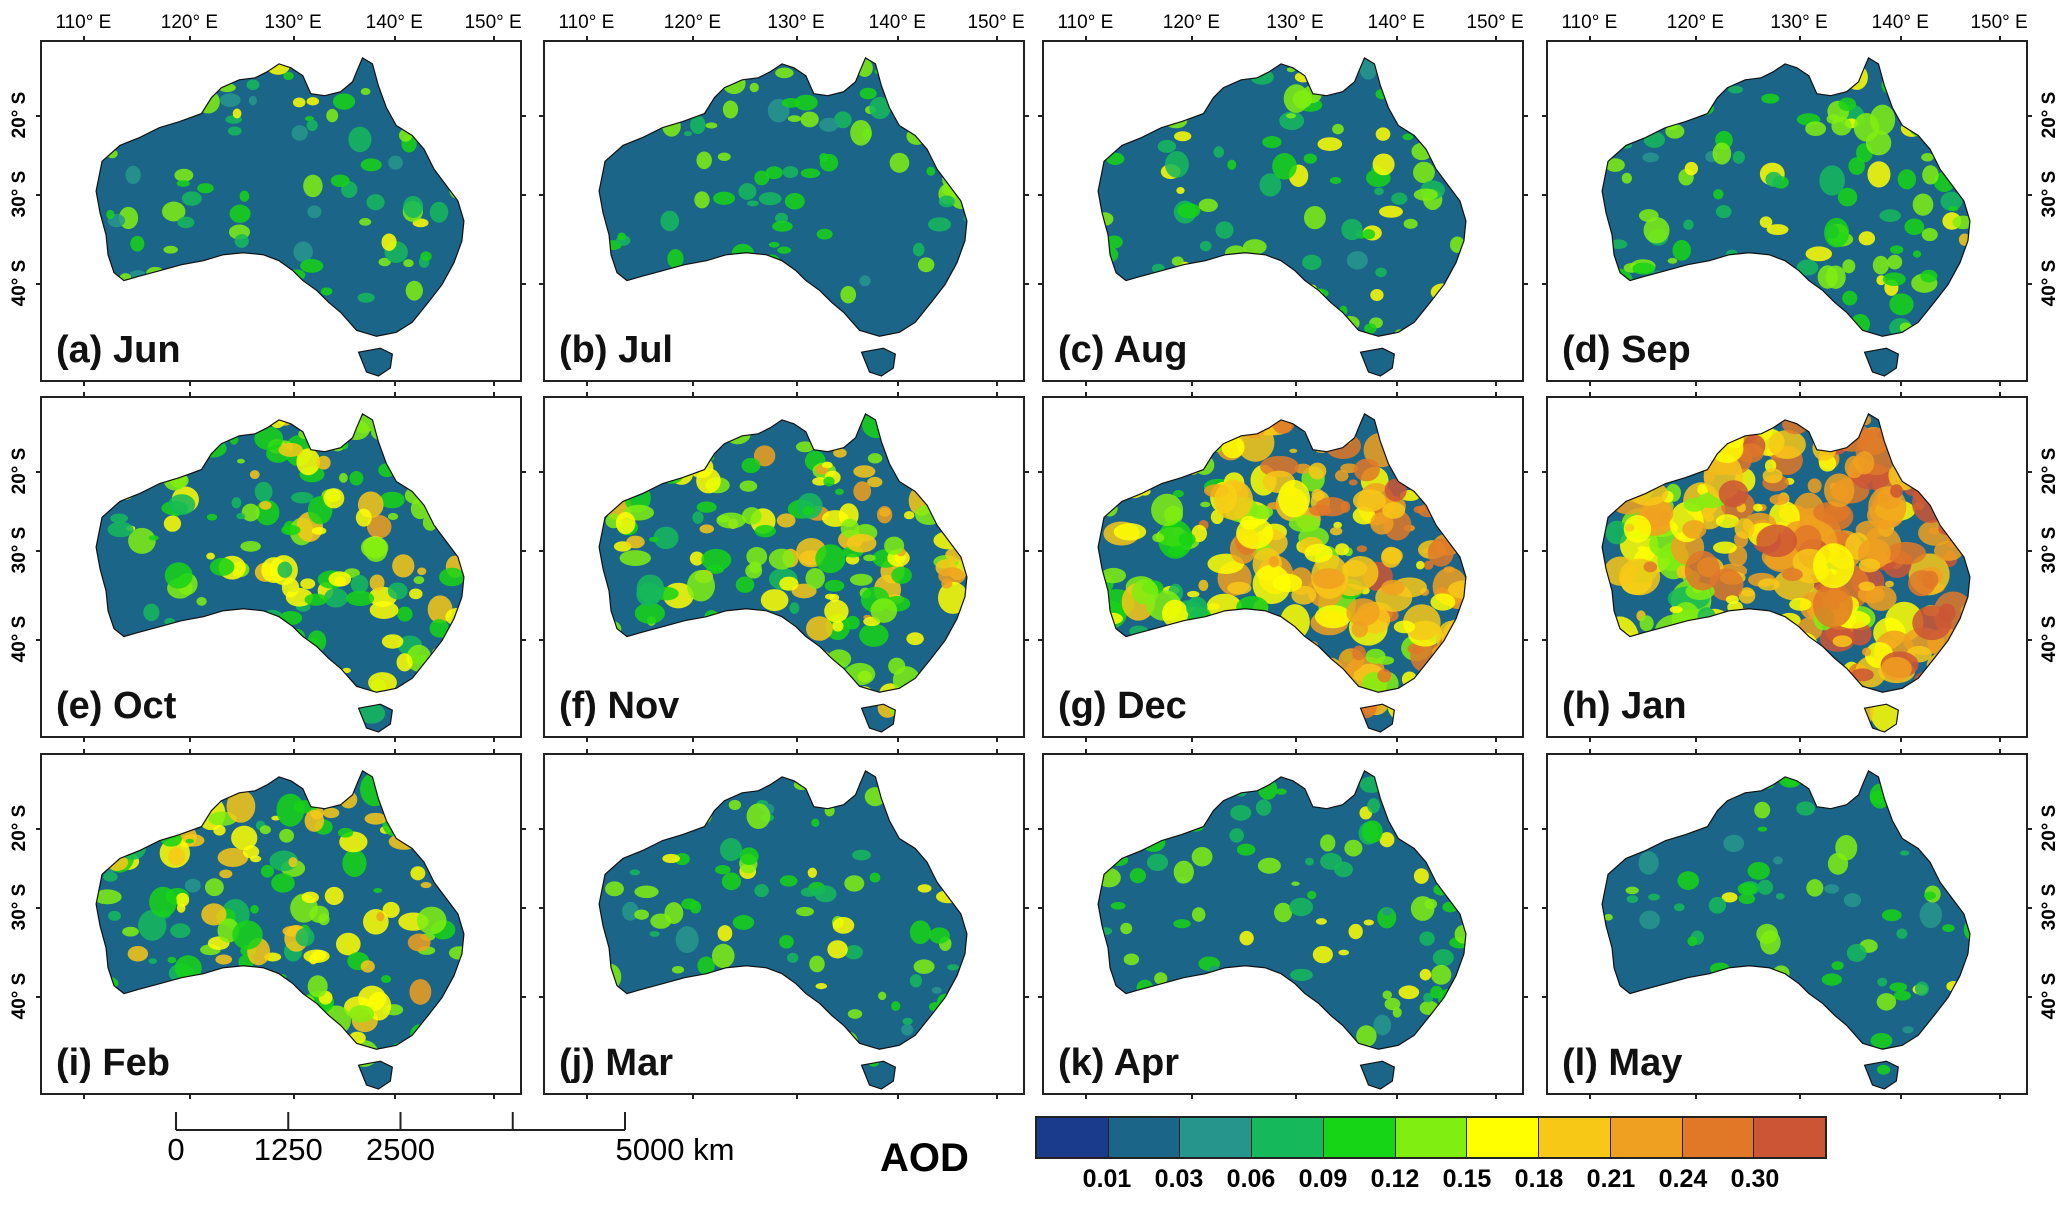  I want to click on colorbar-tick-label: 0.12, so click(1395, 1179).